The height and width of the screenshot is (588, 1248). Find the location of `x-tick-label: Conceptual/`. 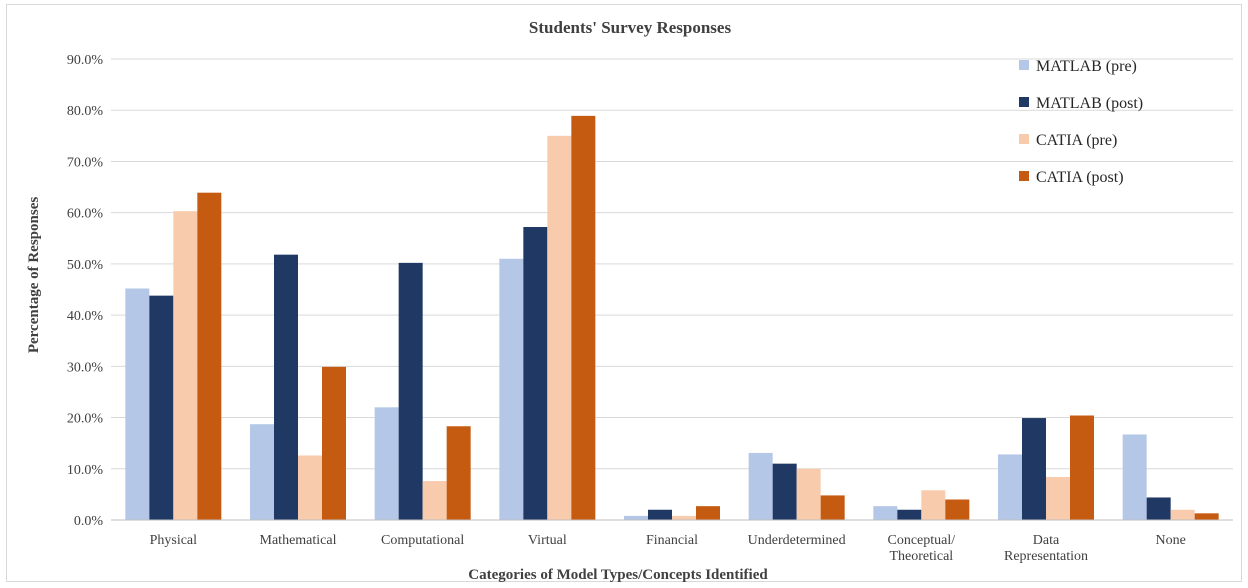

x-tick-label: Conceptual/ is located at coordinates (922, 540).